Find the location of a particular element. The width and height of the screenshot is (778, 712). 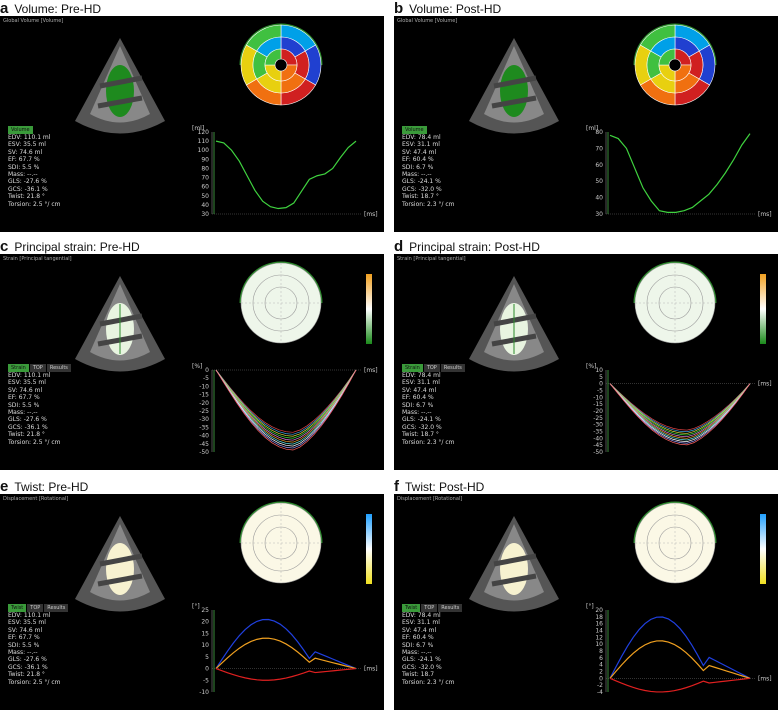

panel-title: Twist: Pre-HD is located at coordinates (51, 487).